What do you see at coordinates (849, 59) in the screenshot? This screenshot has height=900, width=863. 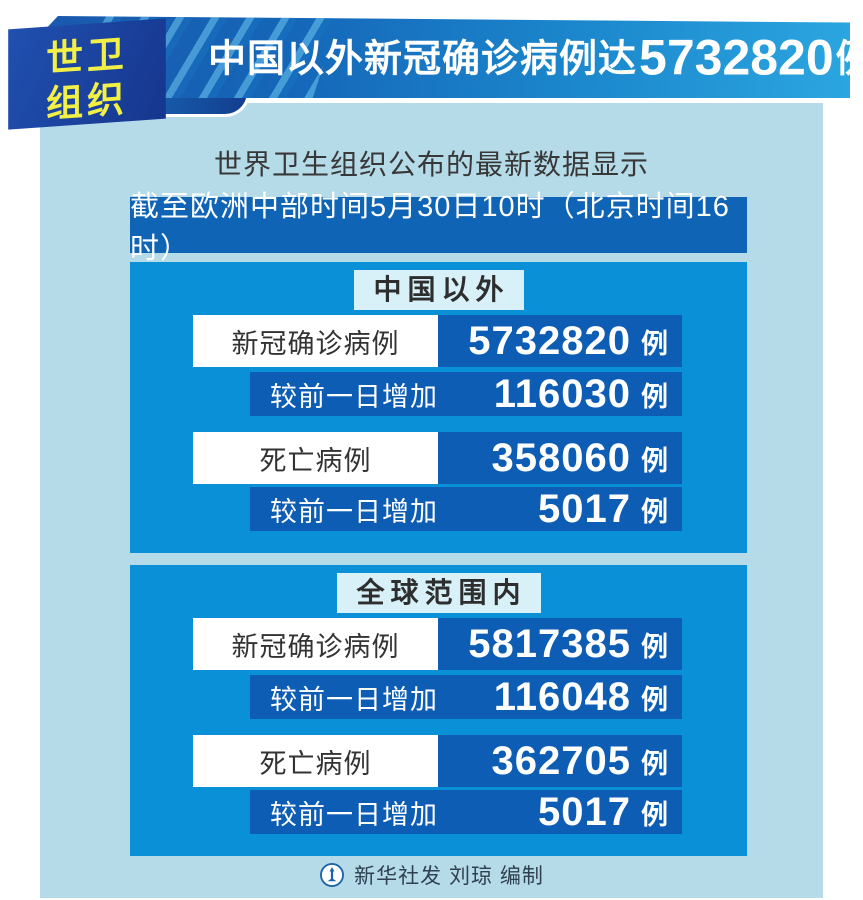 I see `headline-unit: 例` at bounding box center [849, 59].